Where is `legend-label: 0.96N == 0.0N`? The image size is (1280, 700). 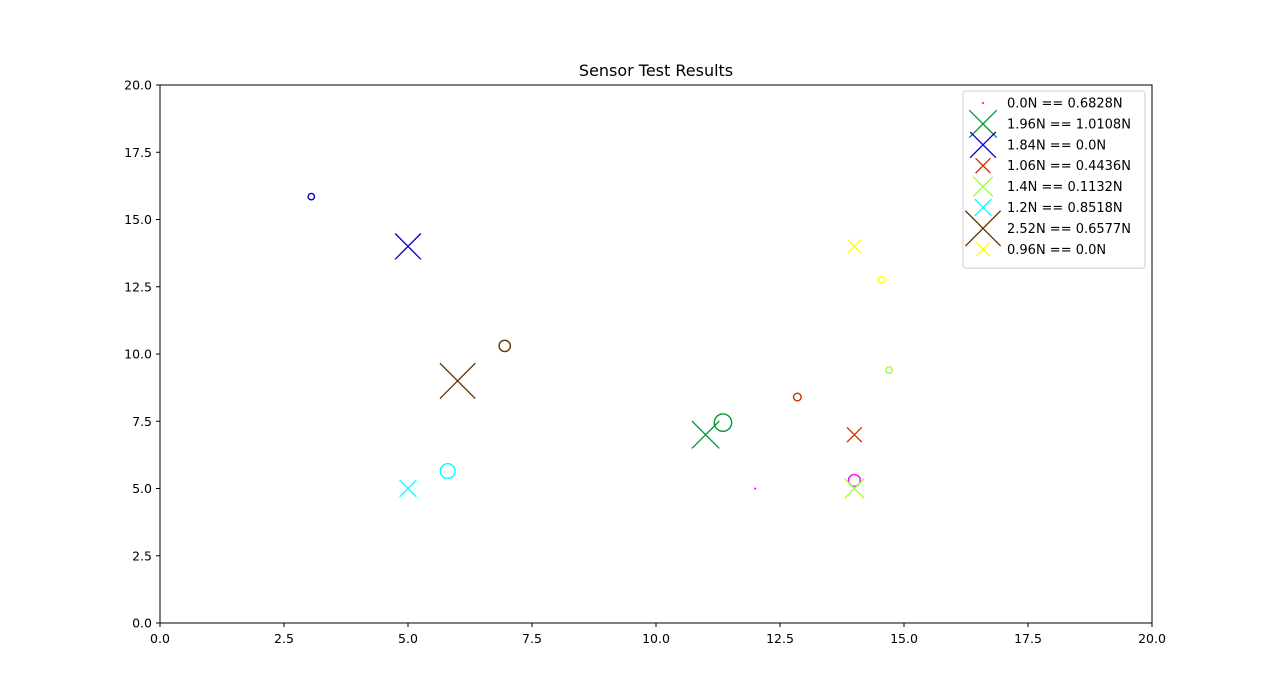 legend-label: 0.96N == 0.0N is located at coordinates (1056, 250).